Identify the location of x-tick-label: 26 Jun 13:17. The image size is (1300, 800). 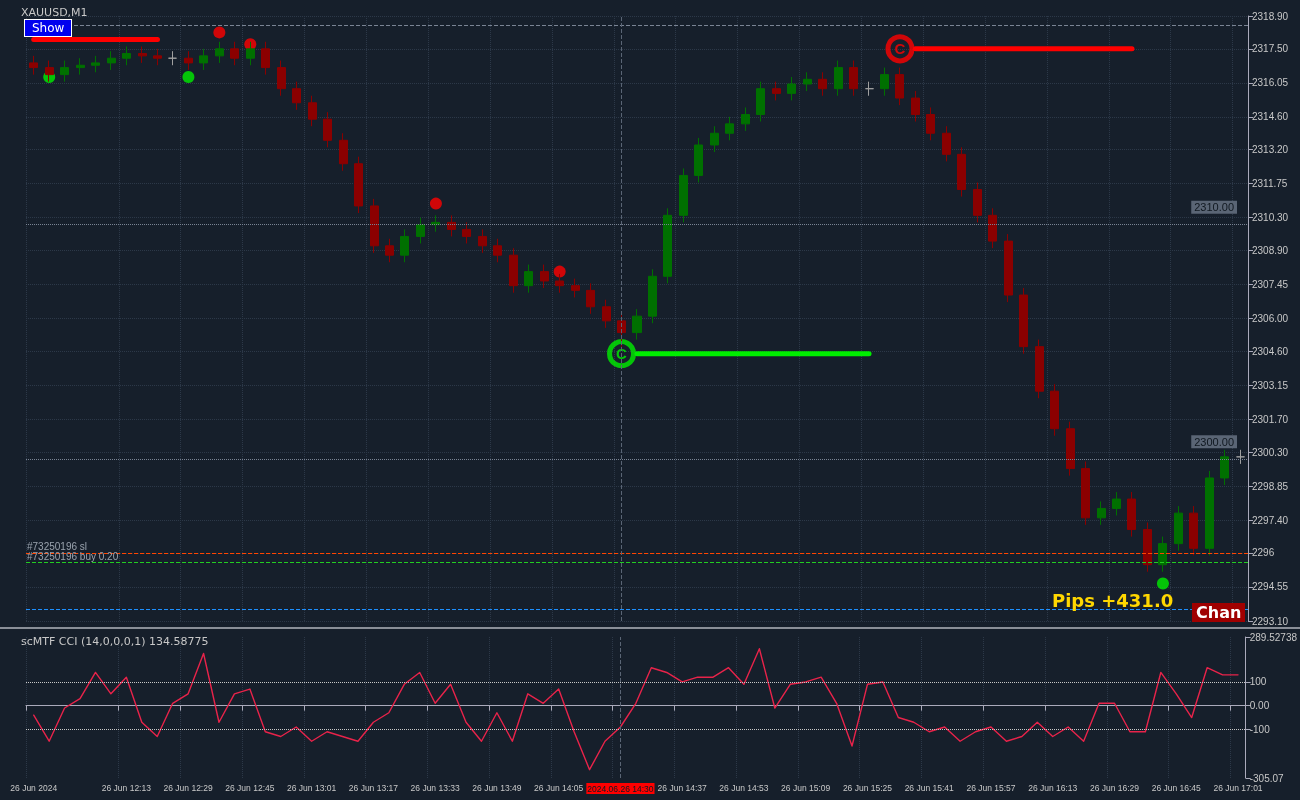
(373, 787).